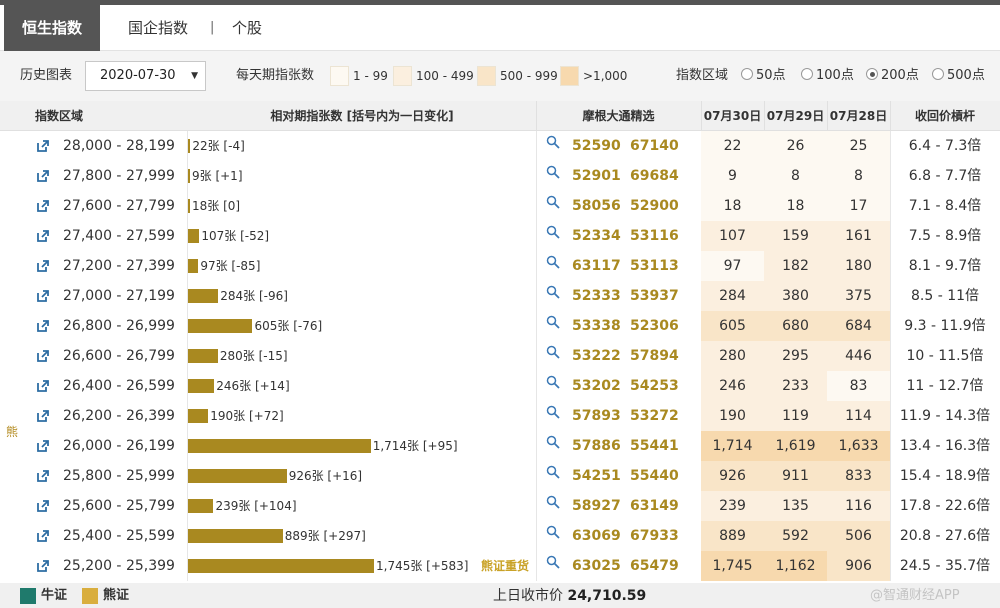  What do you see at coordinates (732, 446) in the screenshot?
I see `contracts-cell-date-1: 1,714` at bounding box center [732, 446].